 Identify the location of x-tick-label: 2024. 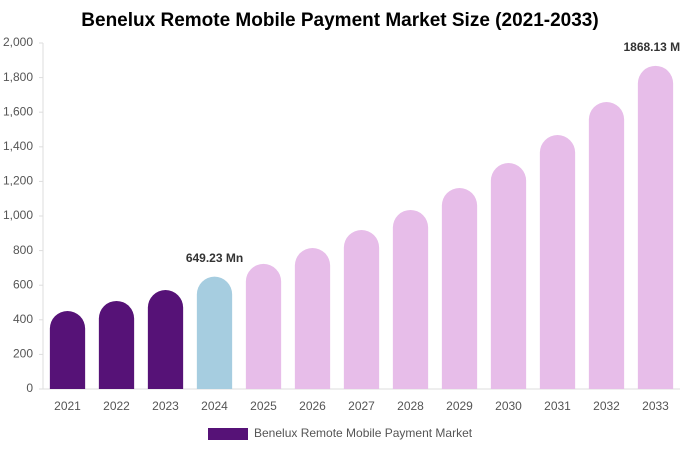
(214, 406).